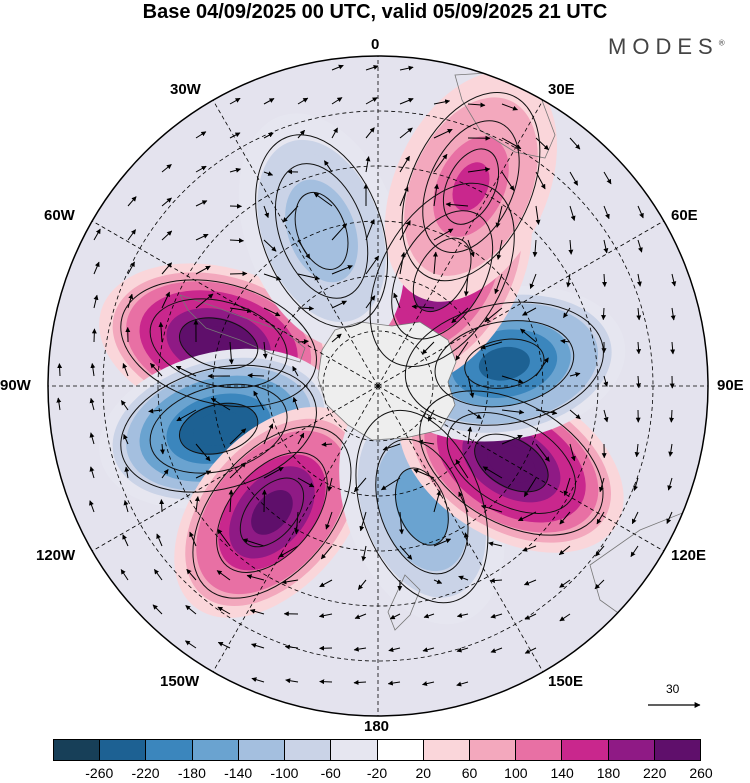 This screenshot has width=750, height=783. Describe the element at coordinates (375, 44) in the screenshot. I see `lon-label-0: 0` at that location.